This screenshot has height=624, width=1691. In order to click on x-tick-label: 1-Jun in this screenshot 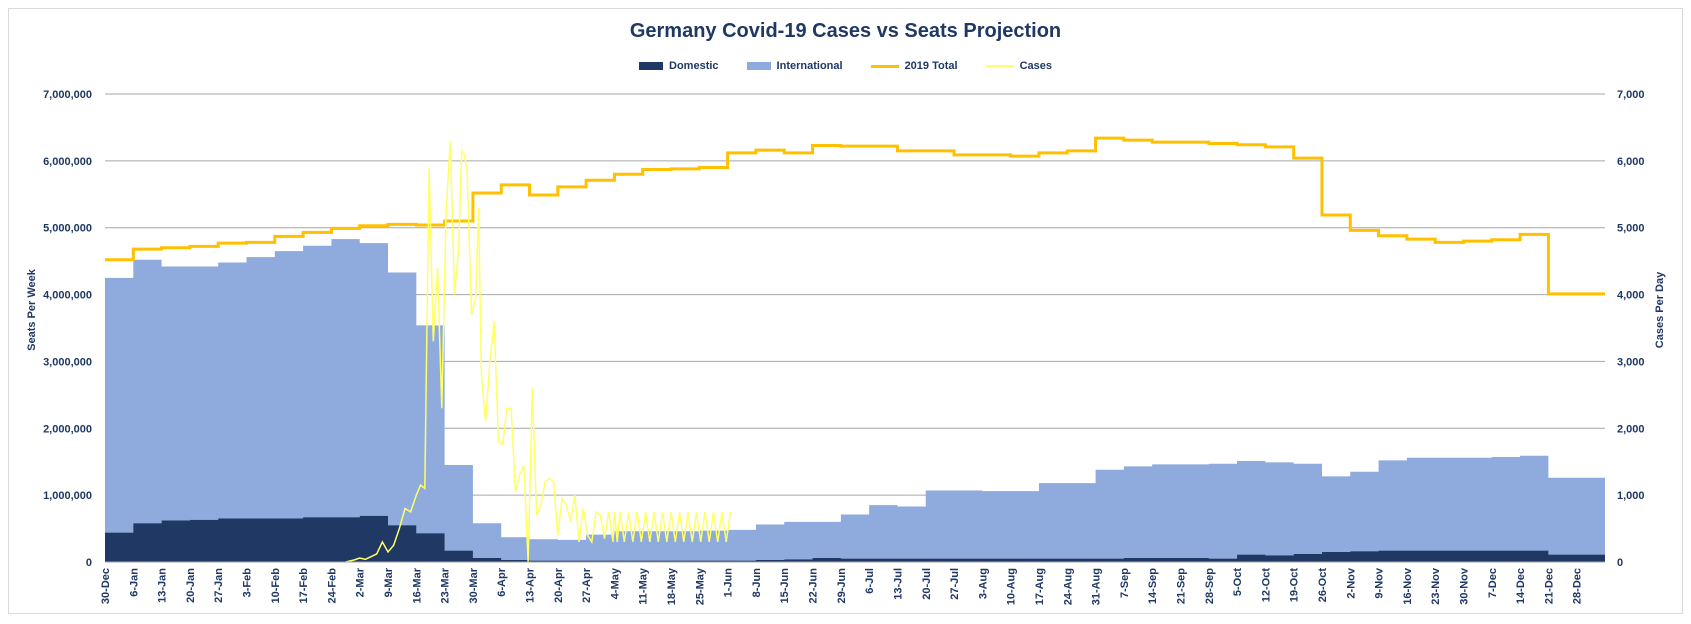, I will do `click(729, 583)`.